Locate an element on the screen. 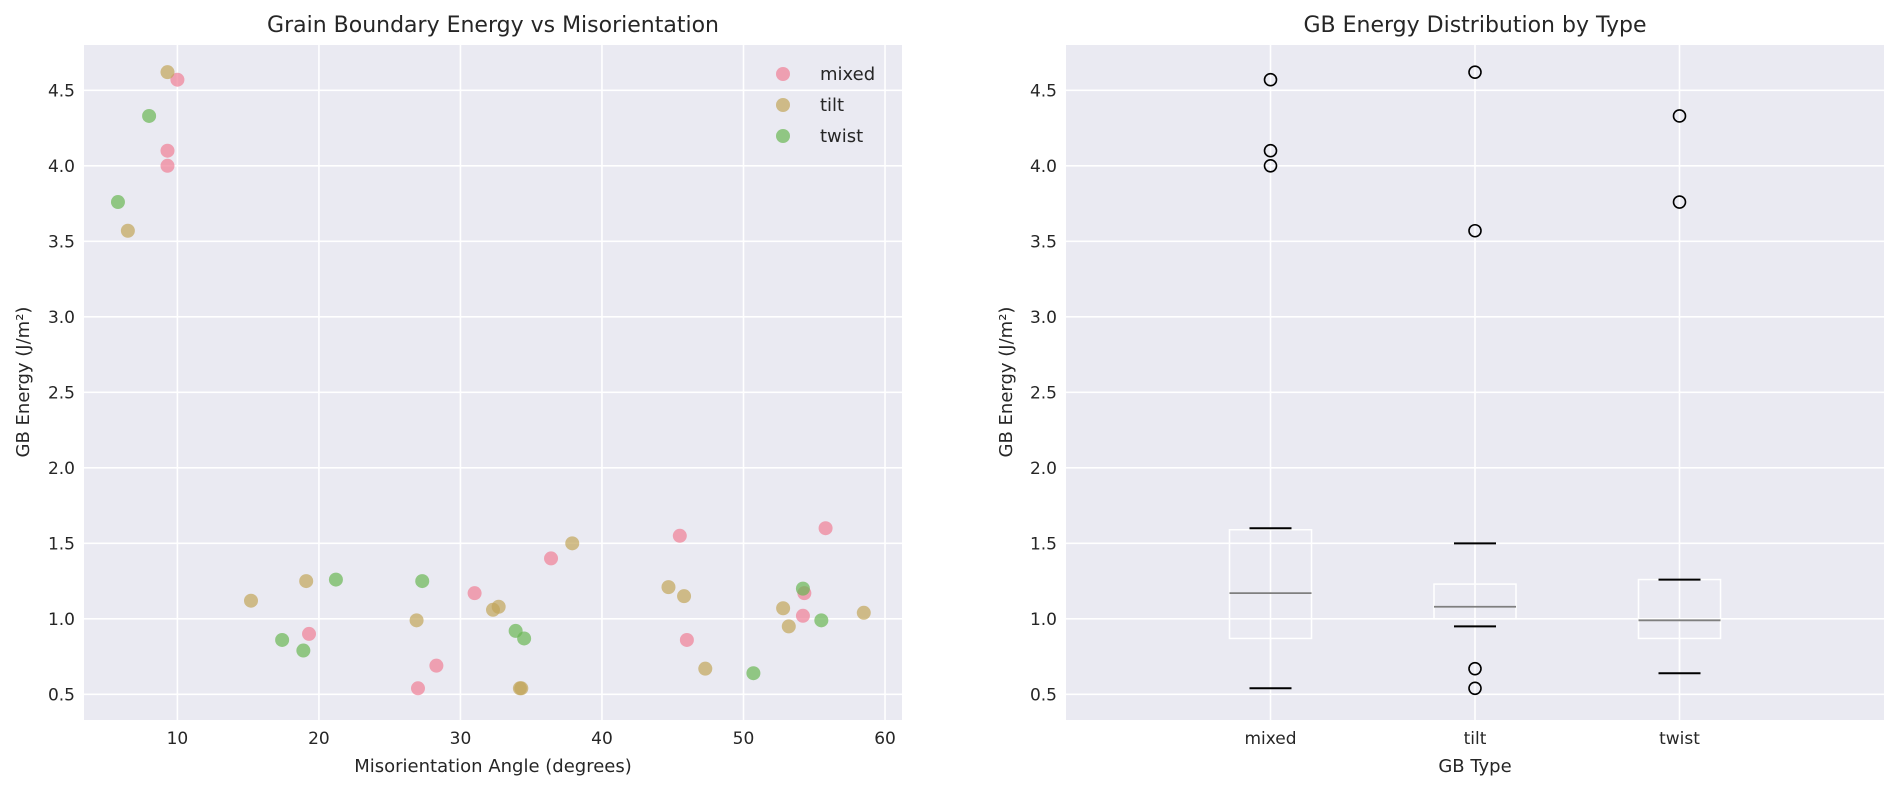 This screenshot has height=792, width=1898. boxplot-y-tick-label: 2.0 is located at coordinates (1043, 469).